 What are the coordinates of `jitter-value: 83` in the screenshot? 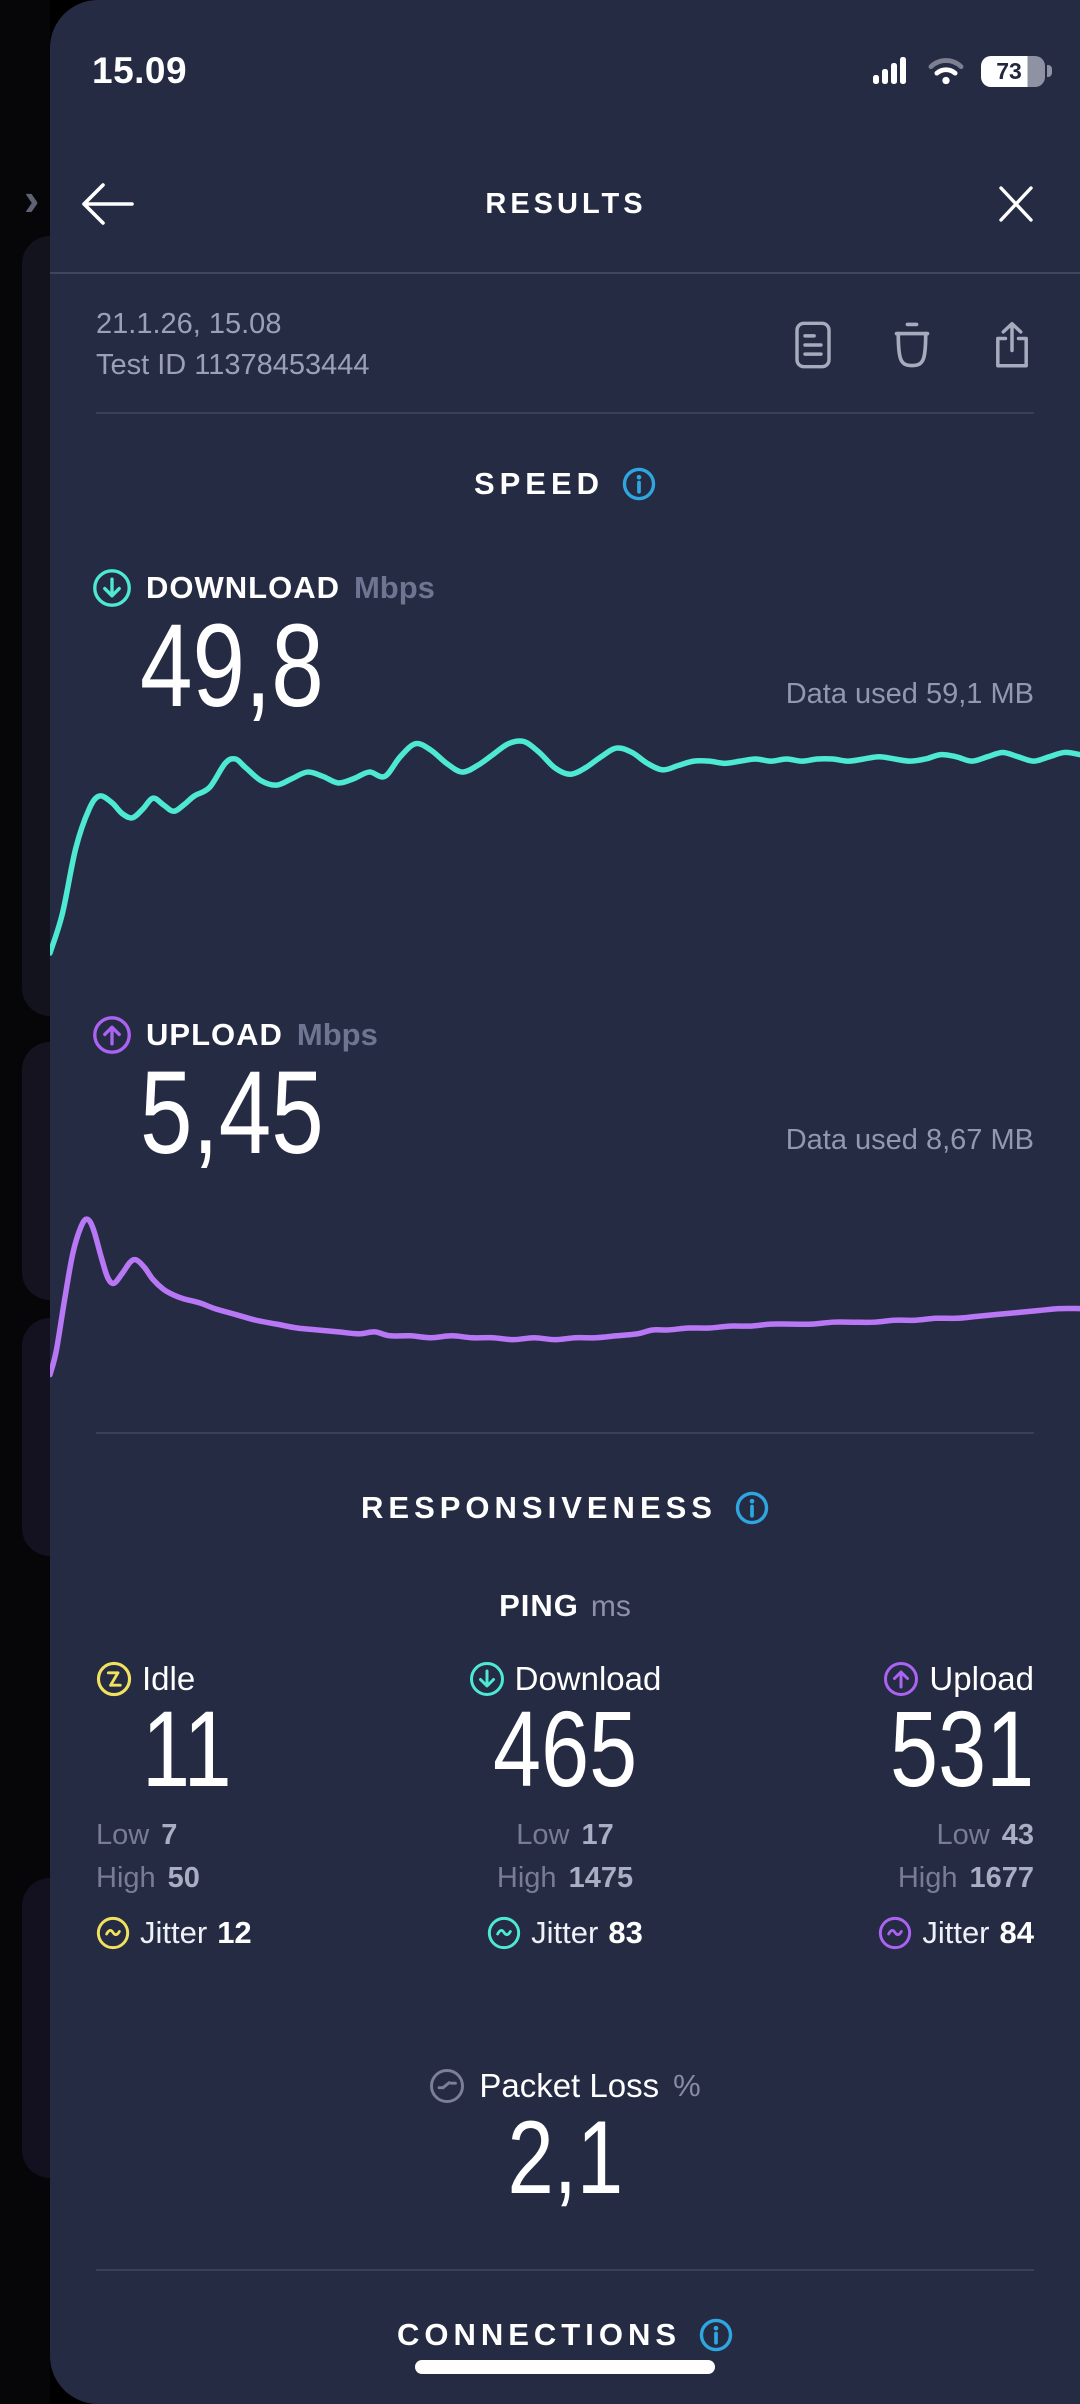 It's located at (625, 1933).